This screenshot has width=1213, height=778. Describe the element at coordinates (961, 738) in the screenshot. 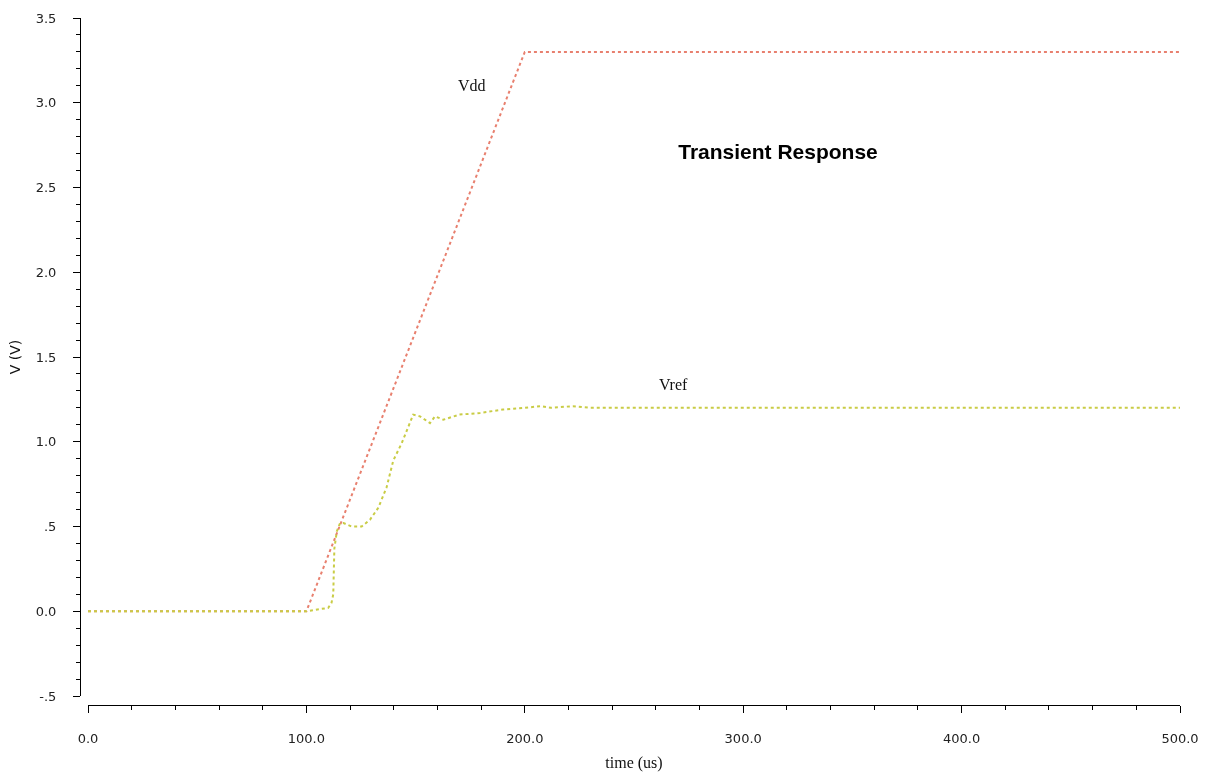

I see `x-tick-label: 400.0` at that location.